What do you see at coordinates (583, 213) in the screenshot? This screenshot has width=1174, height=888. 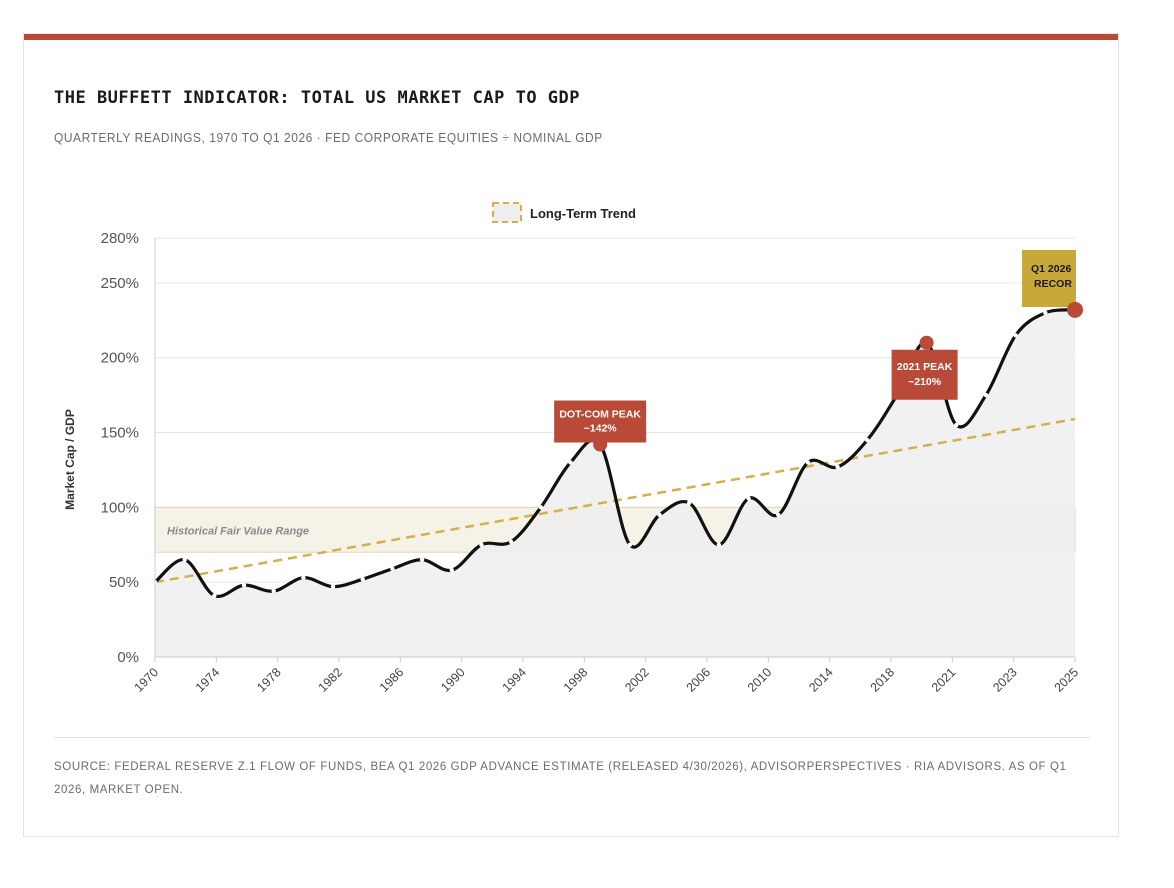 I see `legend-label-trend: Long-Term Trend` at bounding box center [583, 213].